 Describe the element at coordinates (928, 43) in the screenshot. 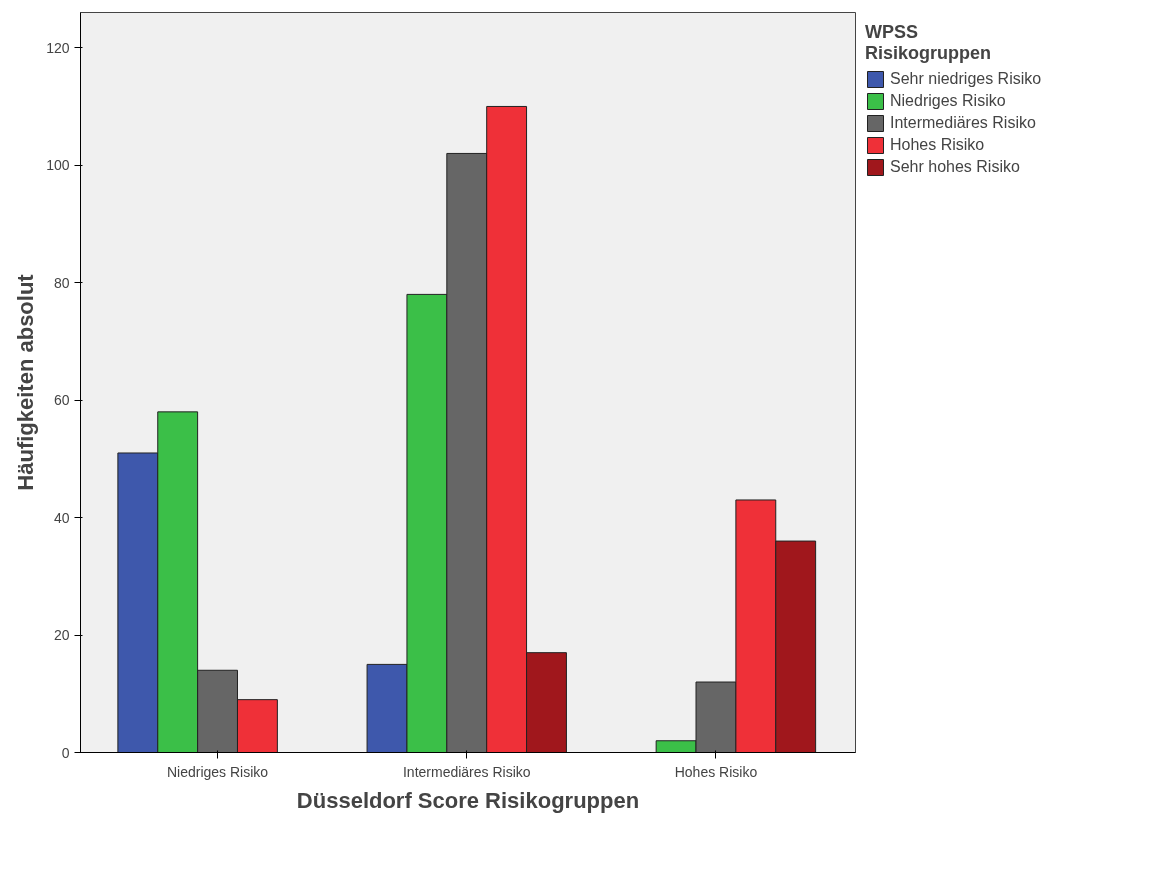

I see `legend-title: WPSS Risikogruppen` at that location.